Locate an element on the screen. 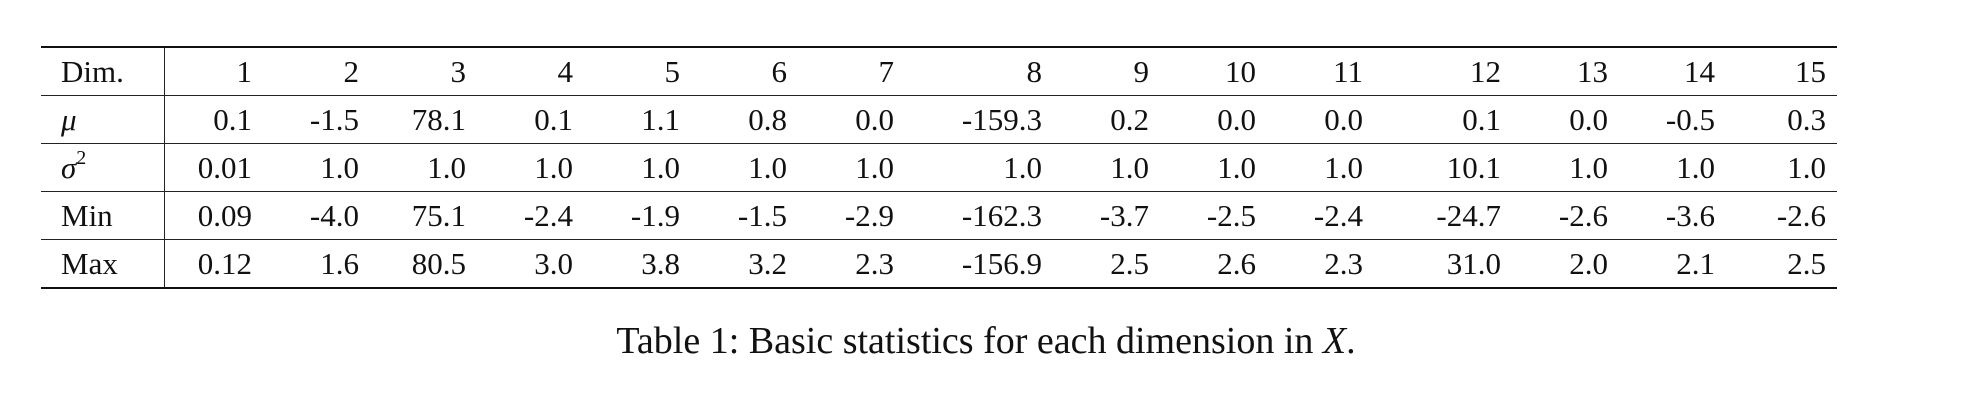 The image size is (1972, 410). max-cell: 2.0 is located at coordinates (1565, 264).